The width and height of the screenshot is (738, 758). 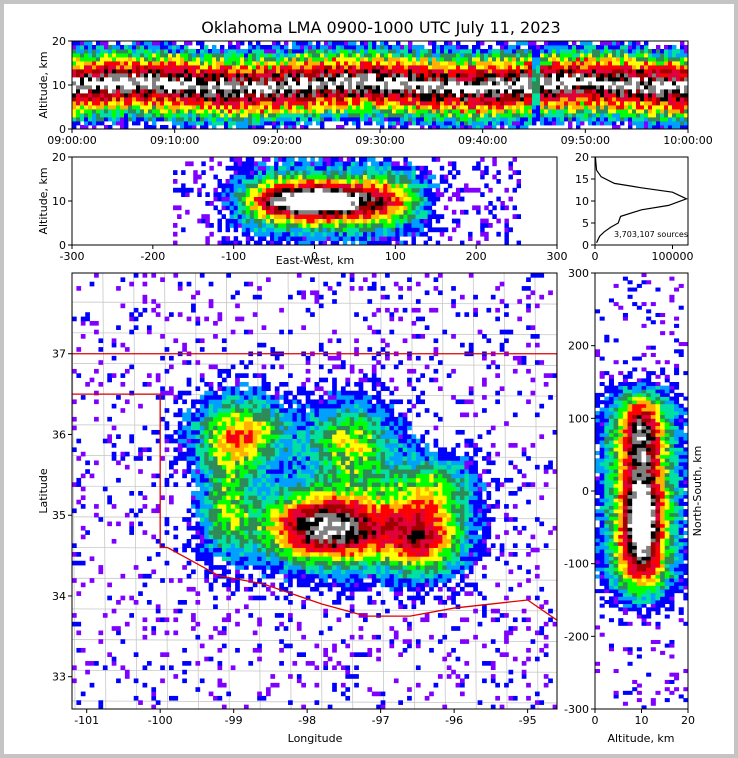 I want to click on county-line, so click(x=135, y=491).